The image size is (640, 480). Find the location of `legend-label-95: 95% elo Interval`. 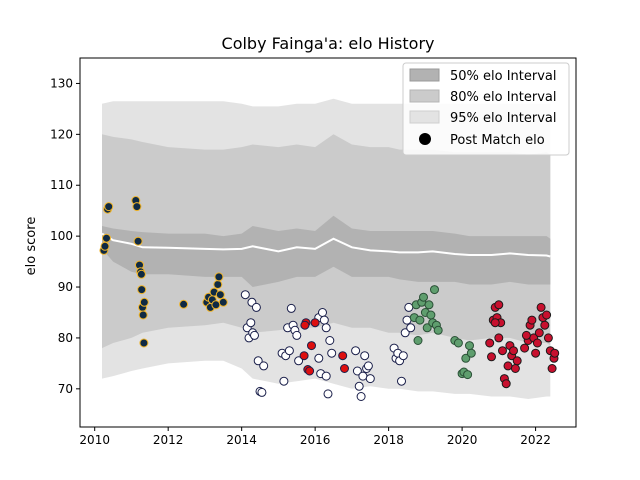

legend-label-95: 95% elo Interval is located at coordinates (503, 118).